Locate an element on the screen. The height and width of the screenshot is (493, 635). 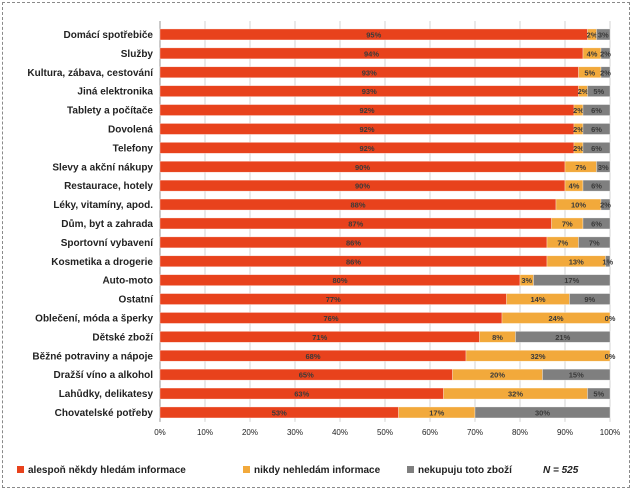
category-label: Telefony is located at coordinates (133, 148).